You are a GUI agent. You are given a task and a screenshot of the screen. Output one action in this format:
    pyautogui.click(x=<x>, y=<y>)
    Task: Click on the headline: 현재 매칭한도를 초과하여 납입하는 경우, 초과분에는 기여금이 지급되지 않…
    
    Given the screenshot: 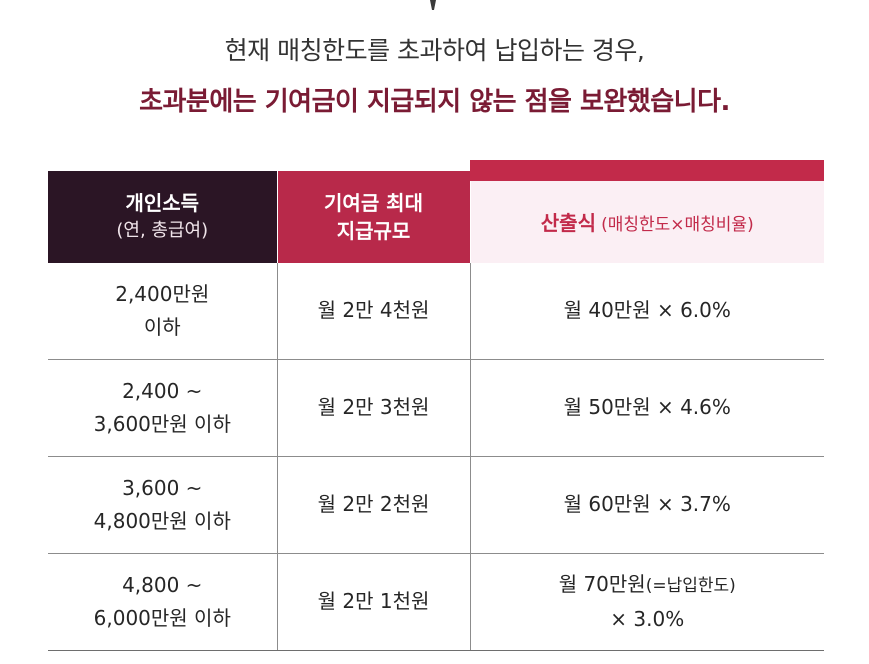 What is the action you would take?
    pyautogui.click(x=434, y=76)
    